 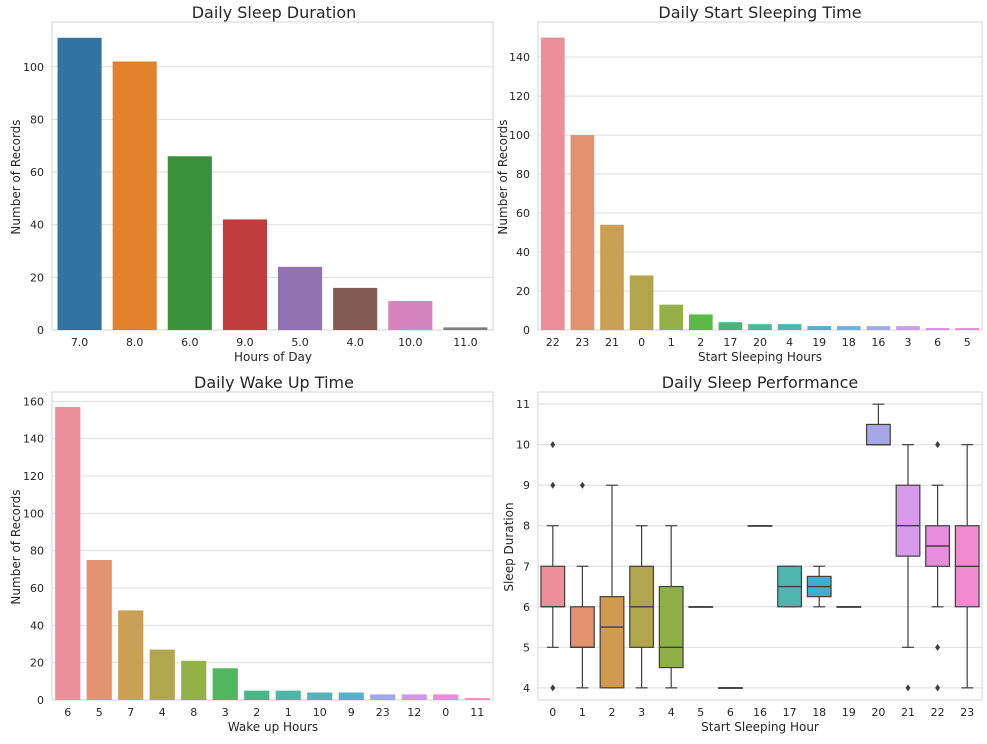 I want to click on y-tick-label: 160, so click(x=33, y=401).